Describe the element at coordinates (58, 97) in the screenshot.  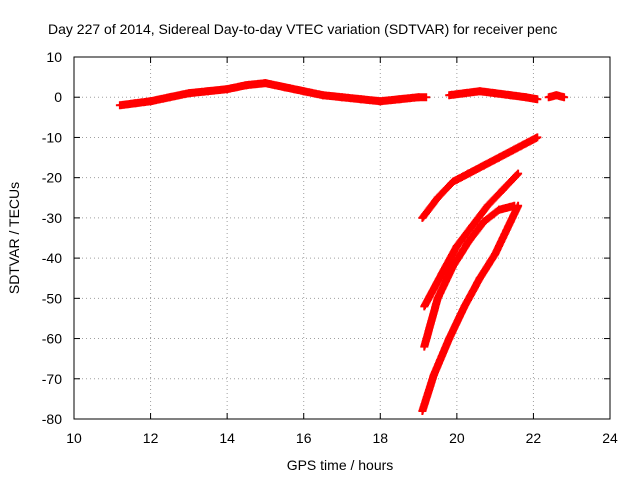
I see `y-tick-label: 0` at that location.